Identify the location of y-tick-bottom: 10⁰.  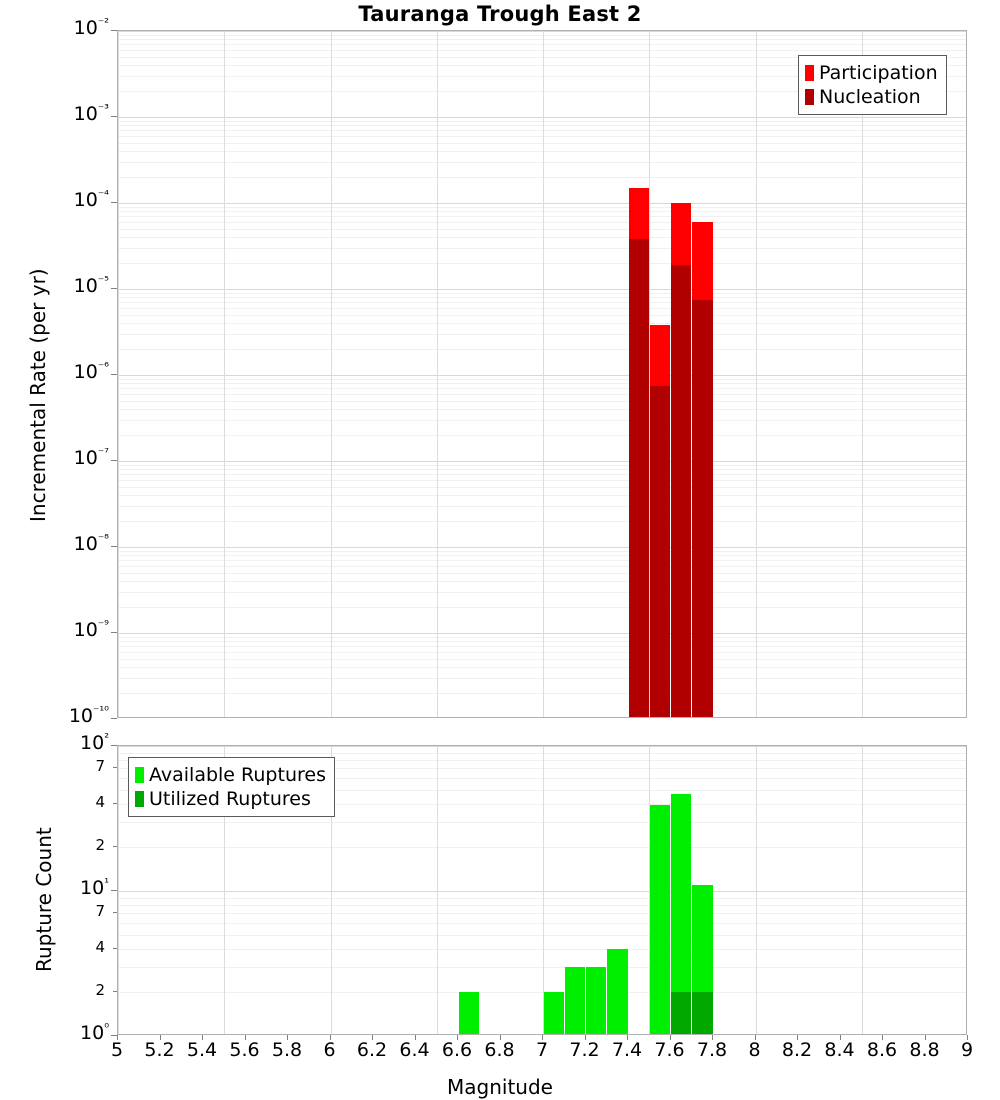
(94, 1032).